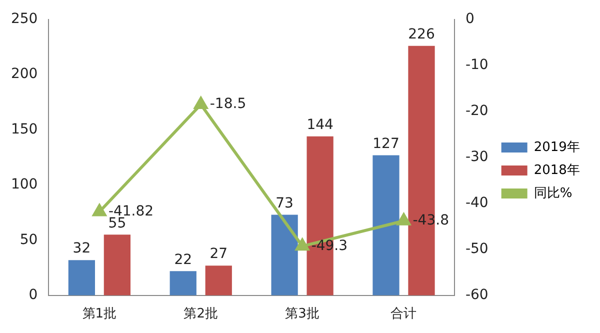 The image size is (600, 333). What do you see at coordinates (421, 34) in the screenshot?
I see `data-label: 226` at bounding box center [421, 34].